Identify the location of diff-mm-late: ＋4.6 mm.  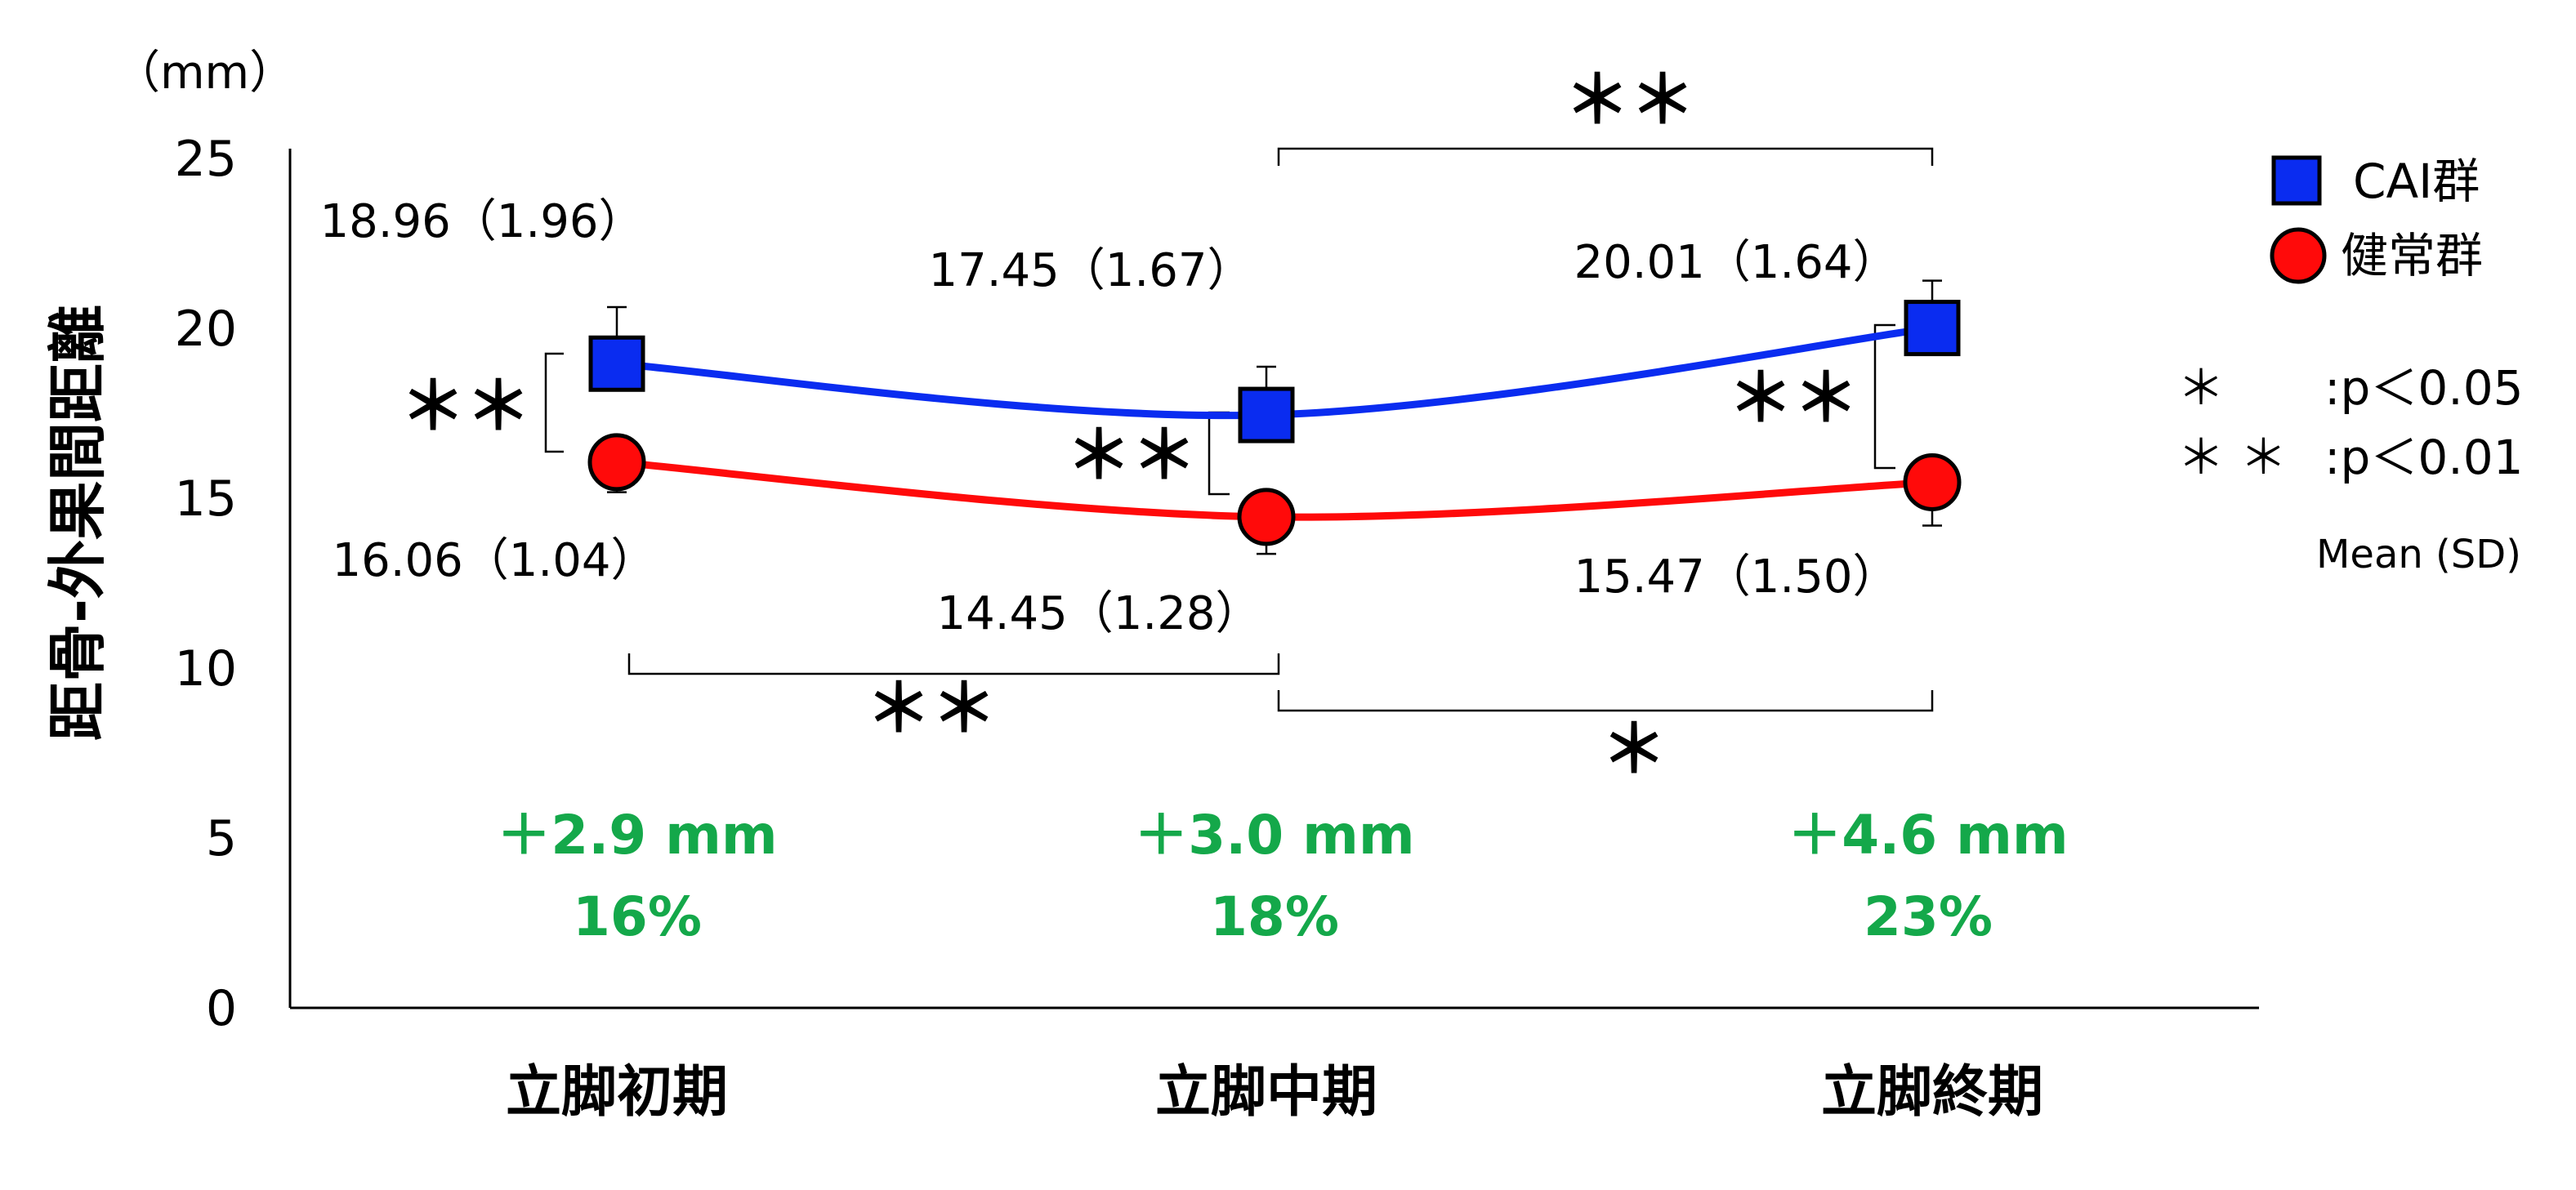
(1928, 836).